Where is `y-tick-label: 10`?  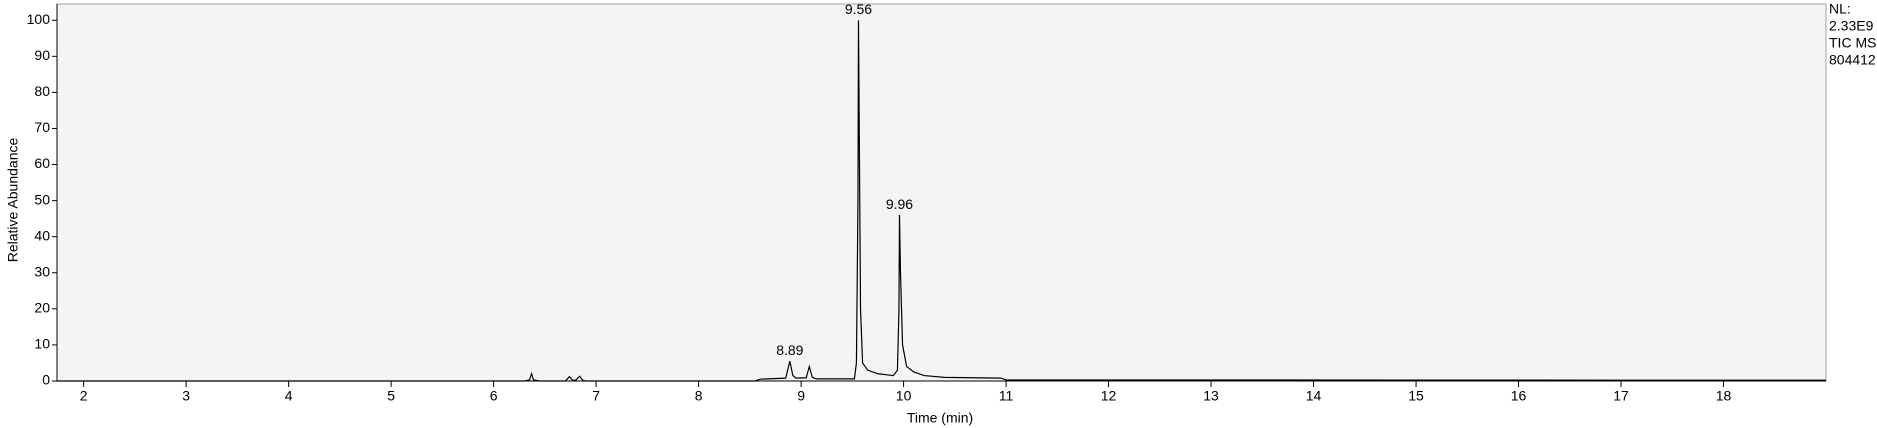 y-tick-label: 10 is located at coordinates (42, 344).